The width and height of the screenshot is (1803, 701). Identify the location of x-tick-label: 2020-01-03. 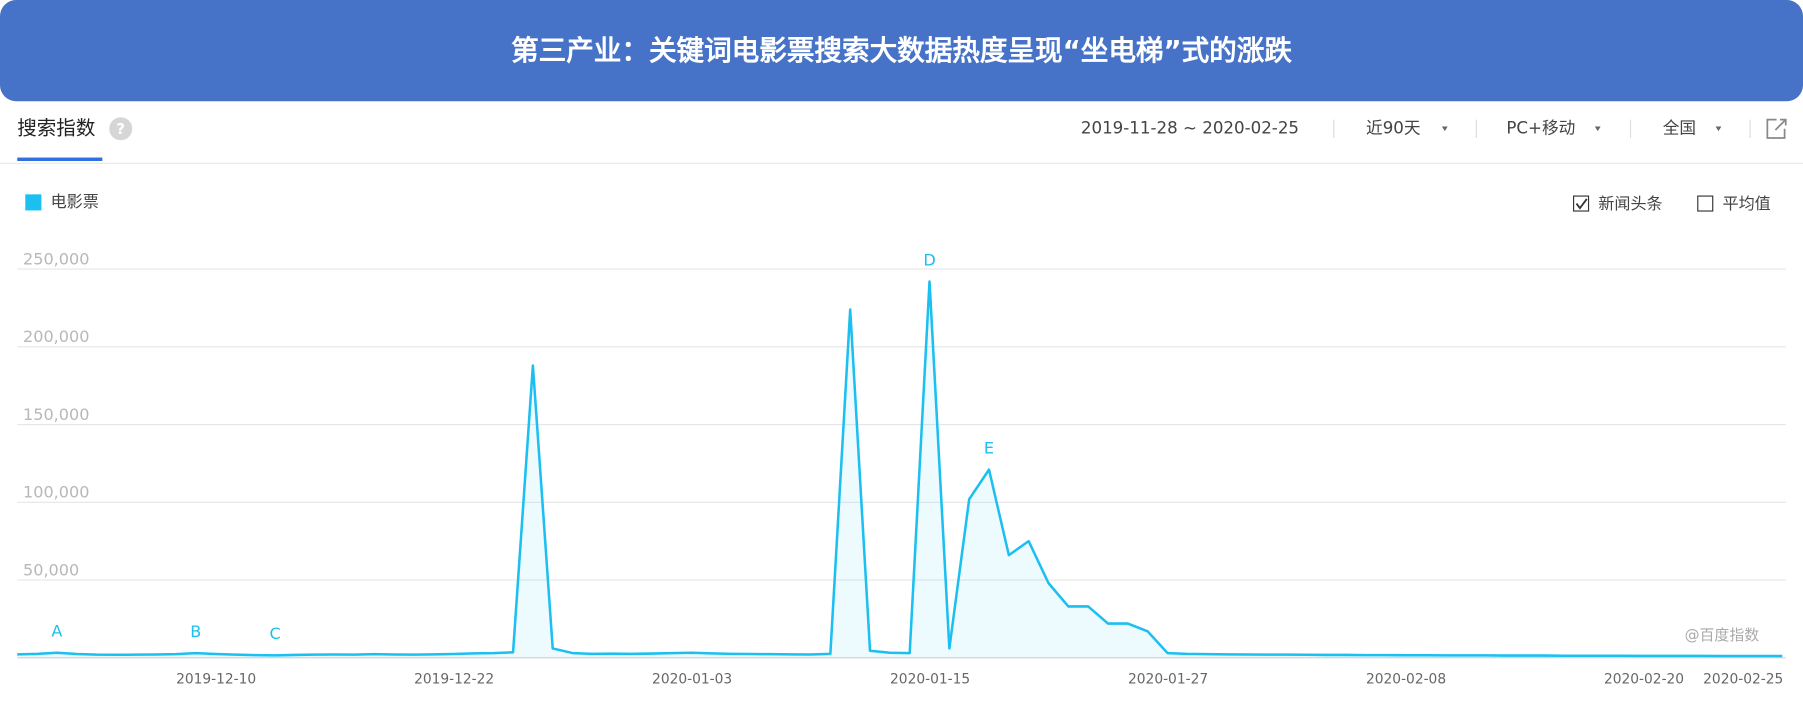
(692, 680).